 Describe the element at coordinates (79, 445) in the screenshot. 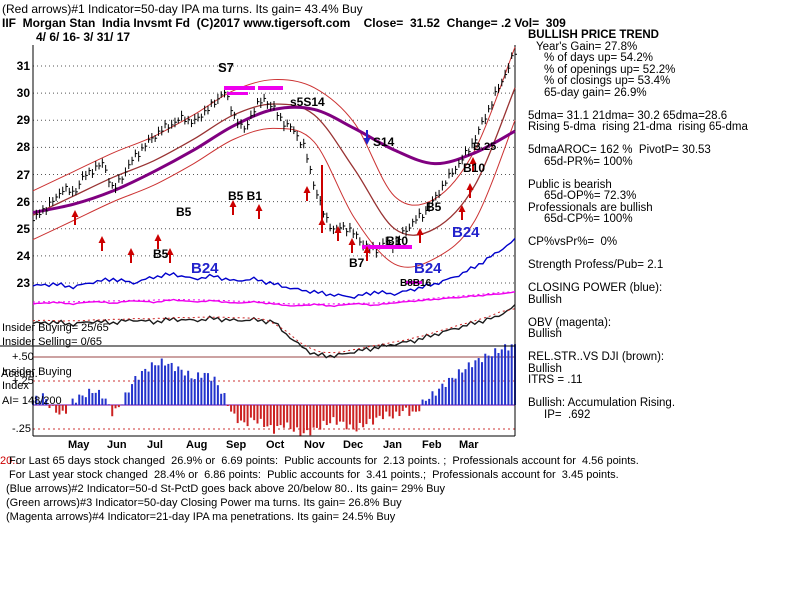

I see `month-label-may: May` at that location.